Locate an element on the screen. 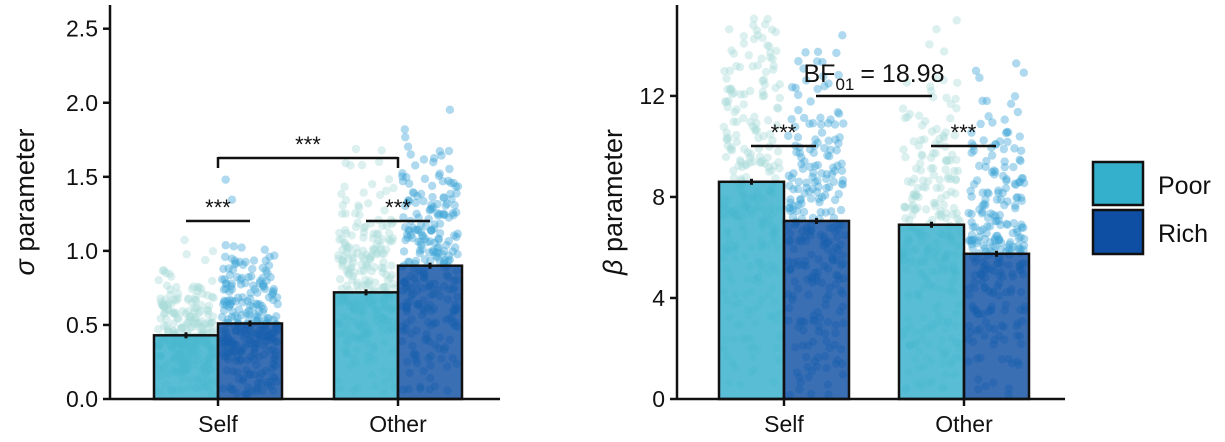  x-tick-label: Other is located at coordinates (964, 424).